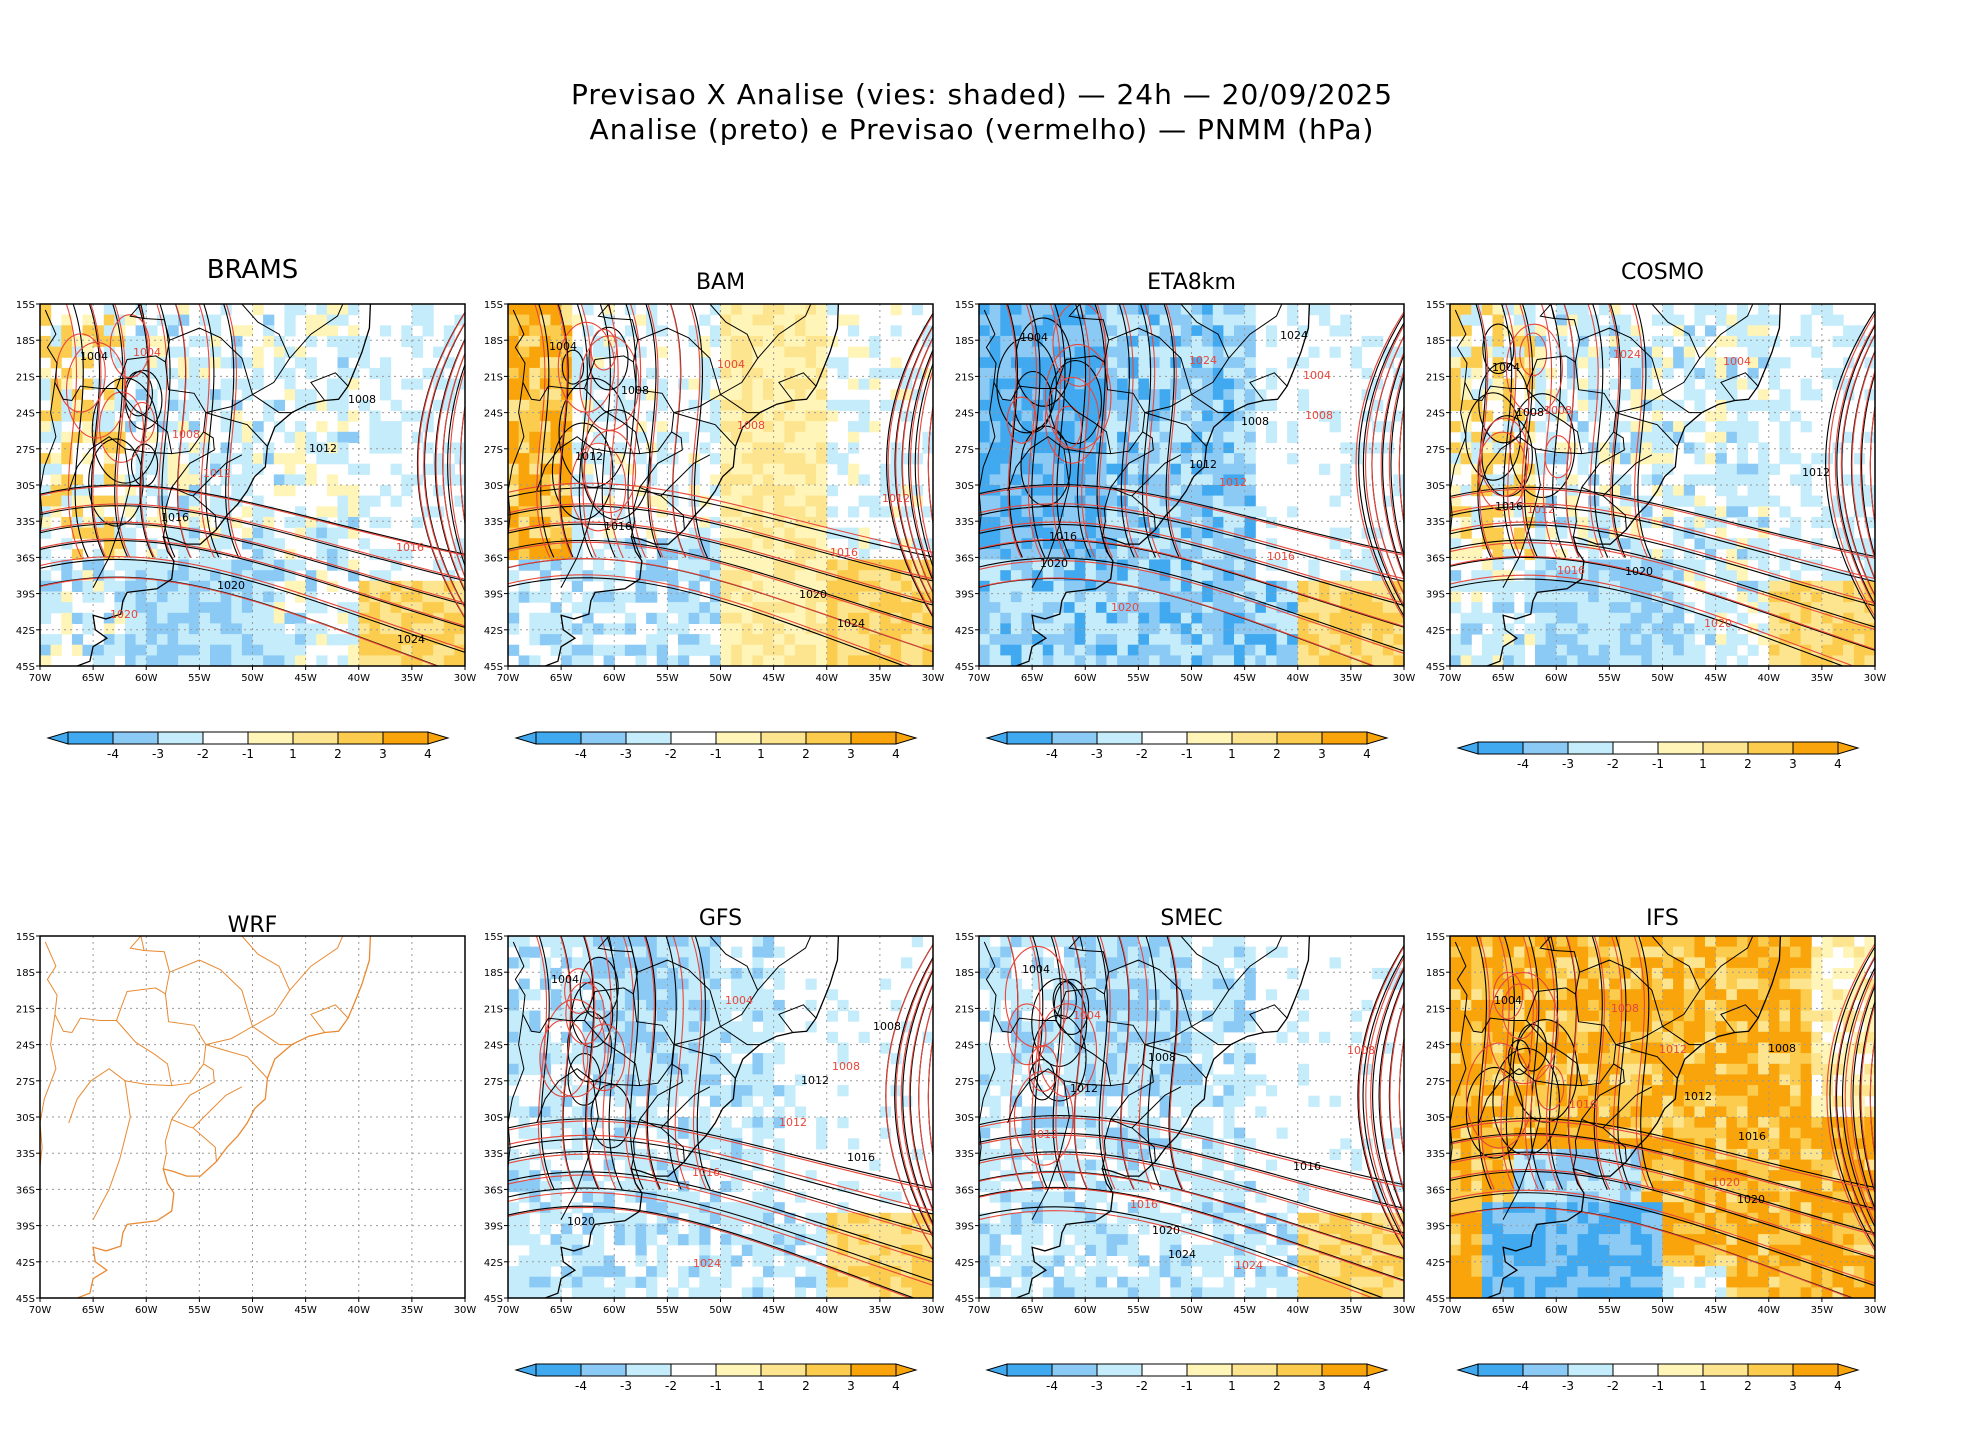 This screenshot has height=1436, width=1964. What do you see at coordinates (662, 446) in the screenshot?
I see `country-borders` at bounding box center [662, 446].